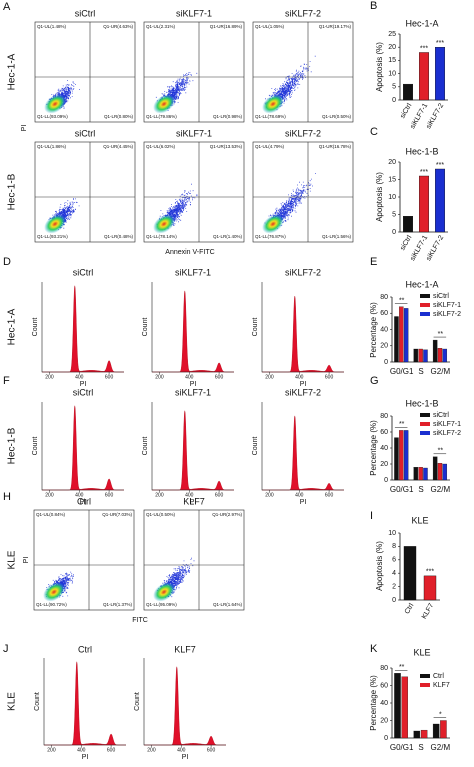  I want to click on x-axis-label: FITC, so click(140, 620).